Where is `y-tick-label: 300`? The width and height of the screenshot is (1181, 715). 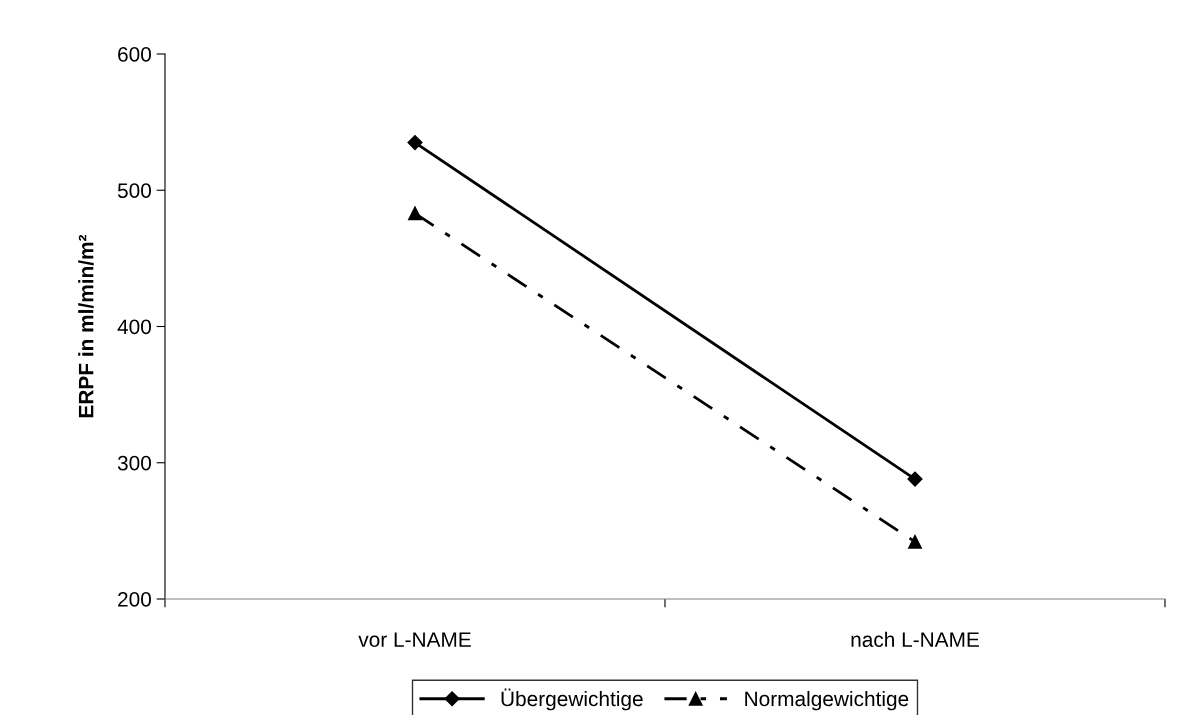
y-tick-label: 300 is located at coordinates (134, 463).